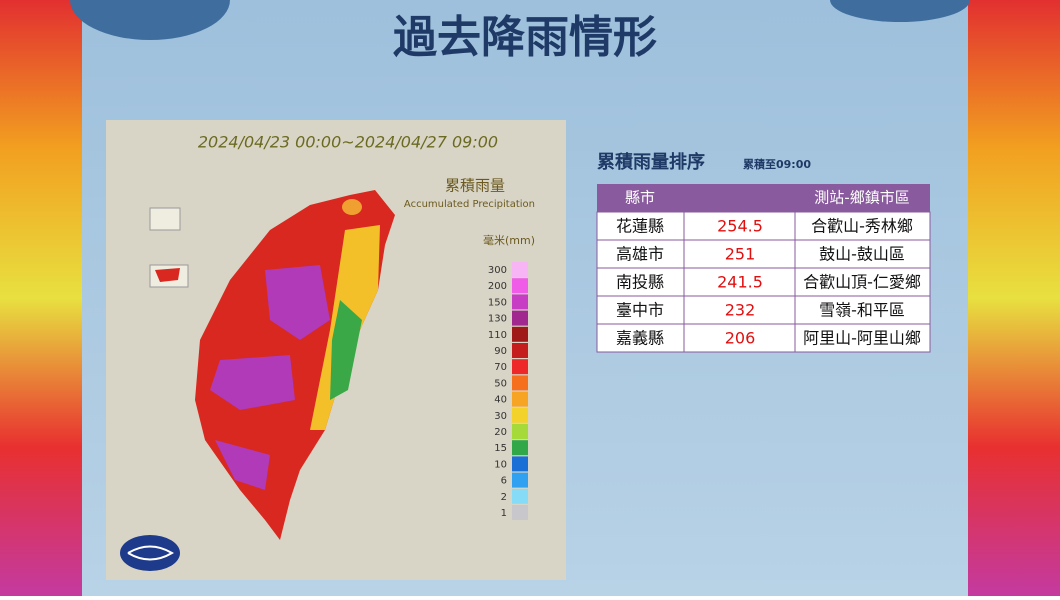  Describe the element at coordinates (475, 186) in the screenshot. I see `legend-title: 累積雨量` at that location.